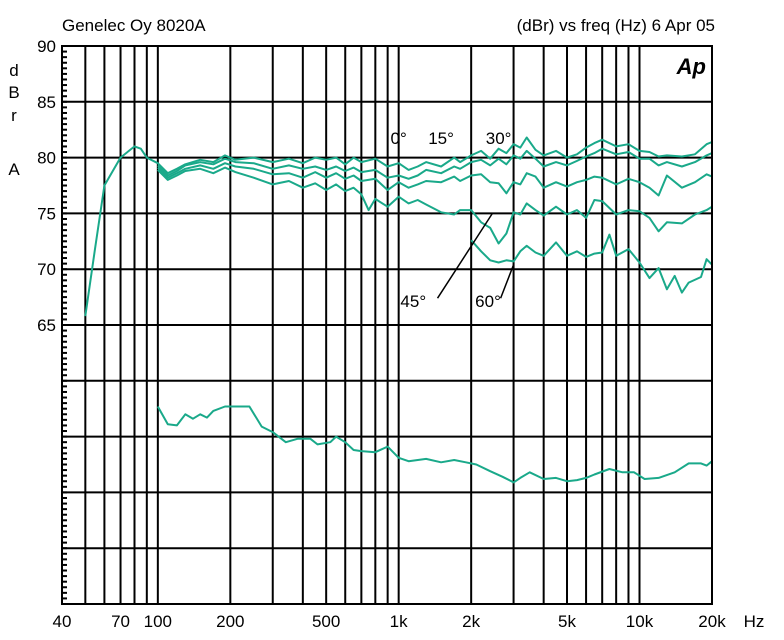 The image size is (784, 640). I want to click on x-tick-label: 100, so click(158, 621).